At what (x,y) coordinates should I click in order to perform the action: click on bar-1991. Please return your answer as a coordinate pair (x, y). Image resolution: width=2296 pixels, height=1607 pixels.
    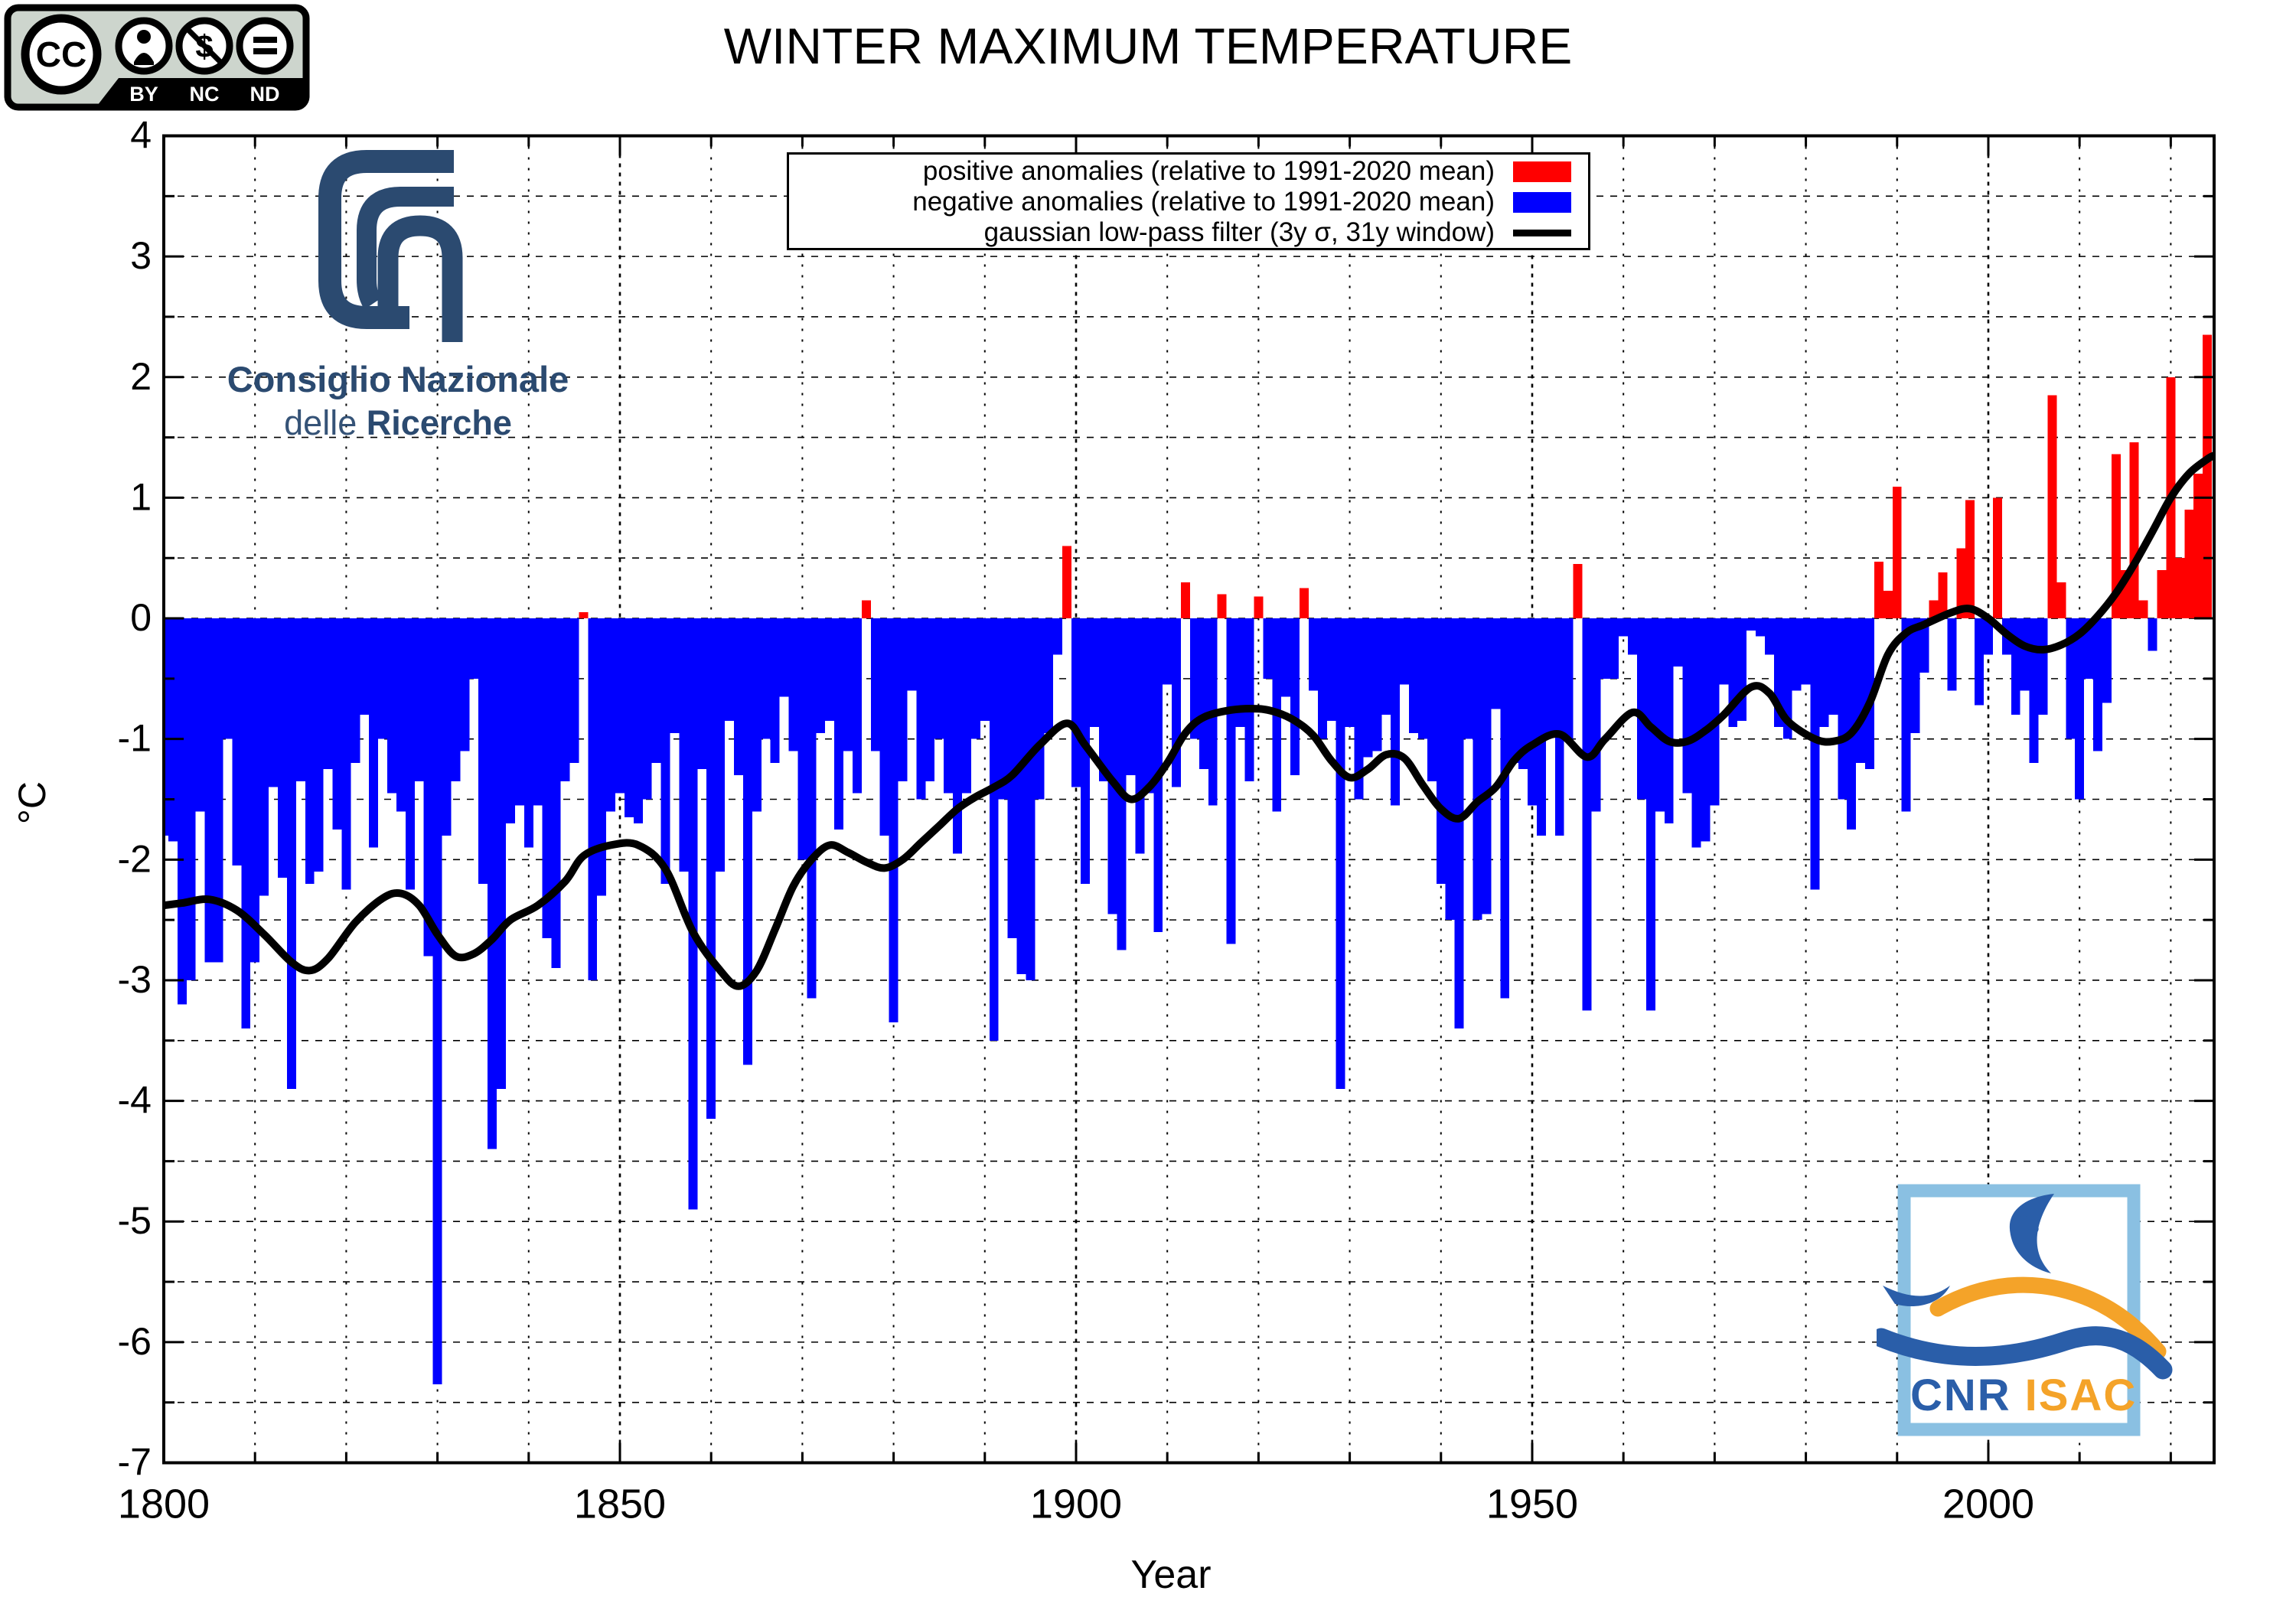
    Looking at the image, I should click on (1906, 715).